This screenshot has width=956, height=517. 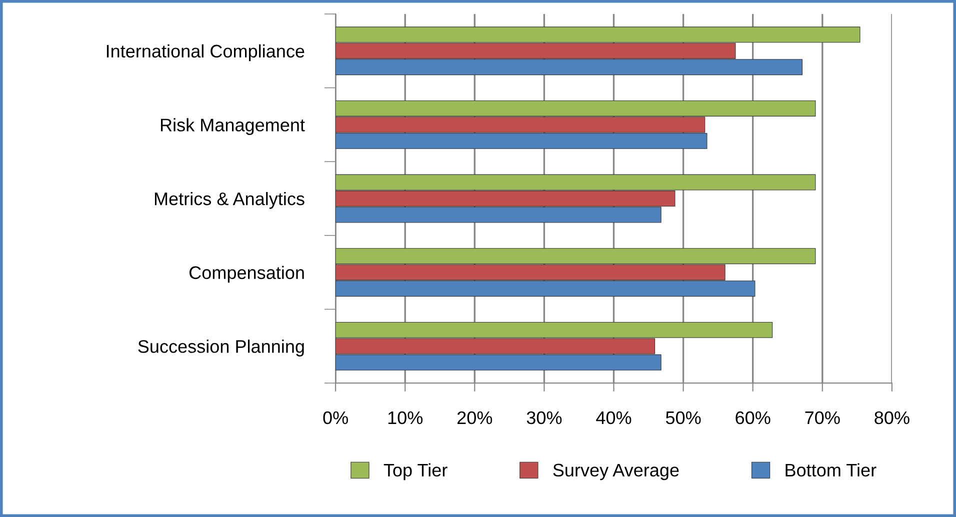 What do you see at coordinates (831, 470) in the screenshot?
I see `legend-label: Bottom Tier` at bounding box center [831, 470].